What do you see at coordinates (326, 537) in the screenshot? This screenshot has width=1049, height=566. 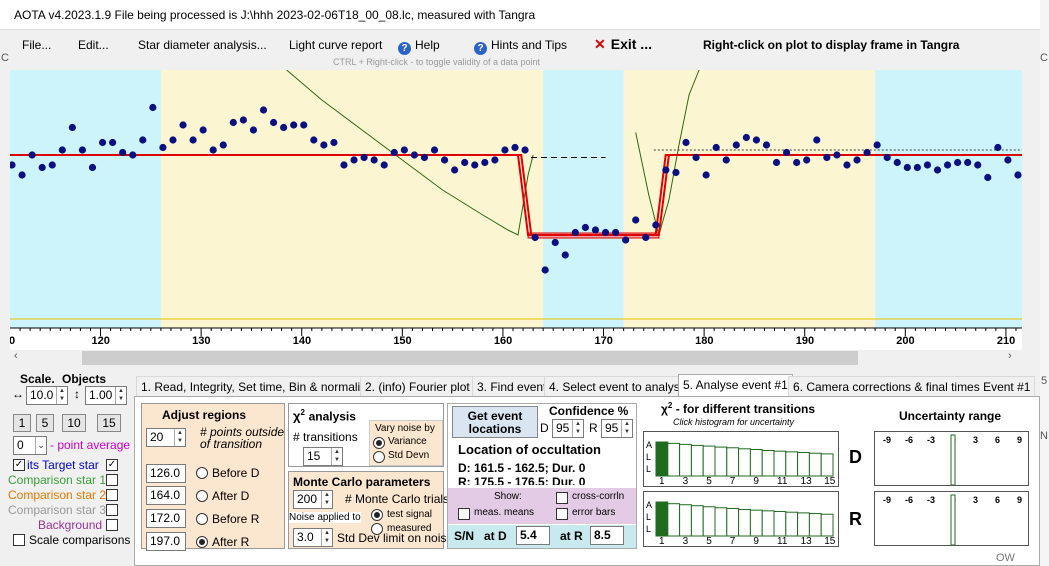 I see `sdev-limit-spin: ▲ ▼` at bounding box center [326, 537].